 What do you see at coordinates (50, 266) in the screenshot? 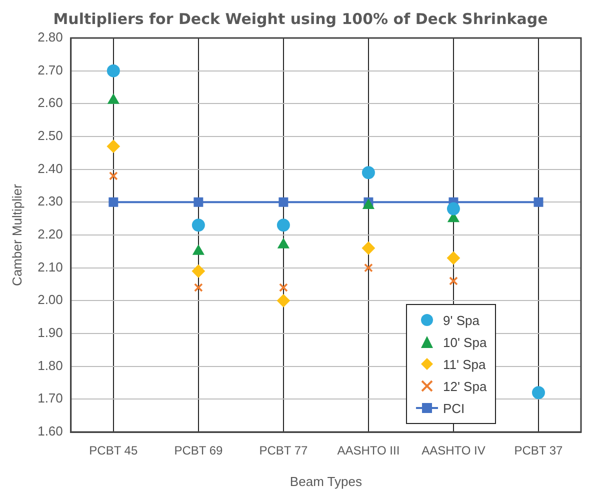
I see `y-tick-label: 2.10` at bounding box center [50, 266].